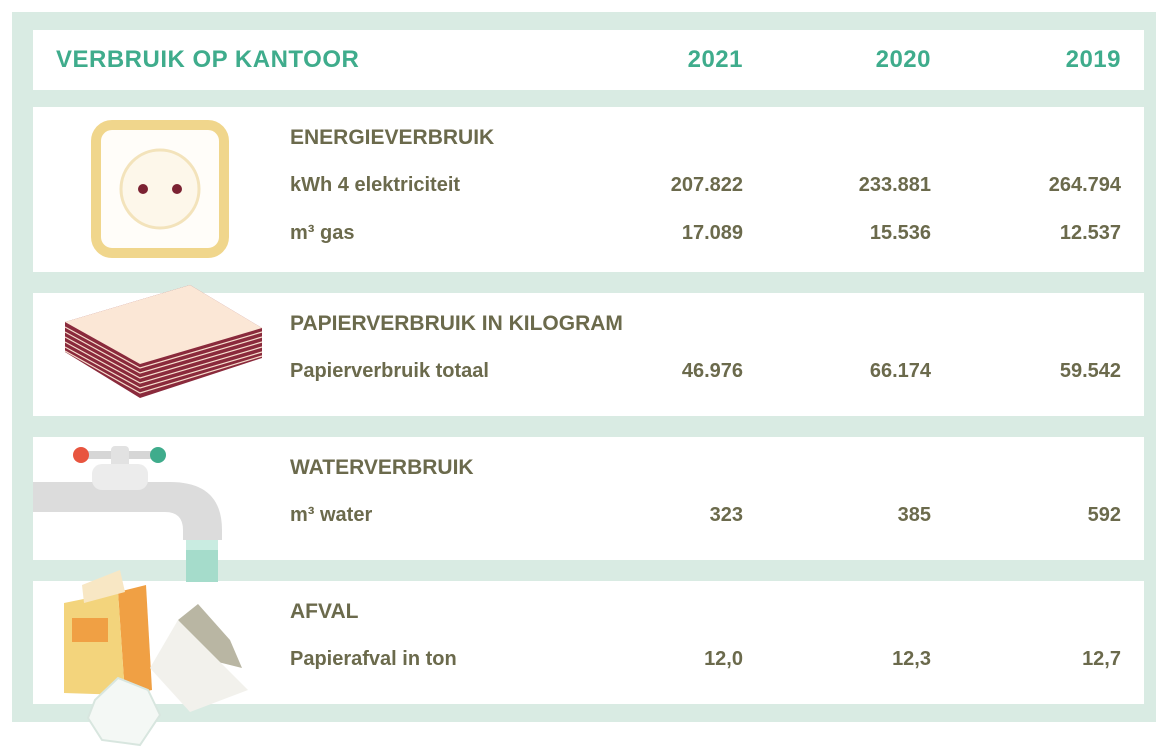 Image resolution: width=1166 pixels, height=749 pixels. What do you see at coordinates (914, 515) in the screenshot?
I see `row-value: 385` at bounding box center [914, 515].